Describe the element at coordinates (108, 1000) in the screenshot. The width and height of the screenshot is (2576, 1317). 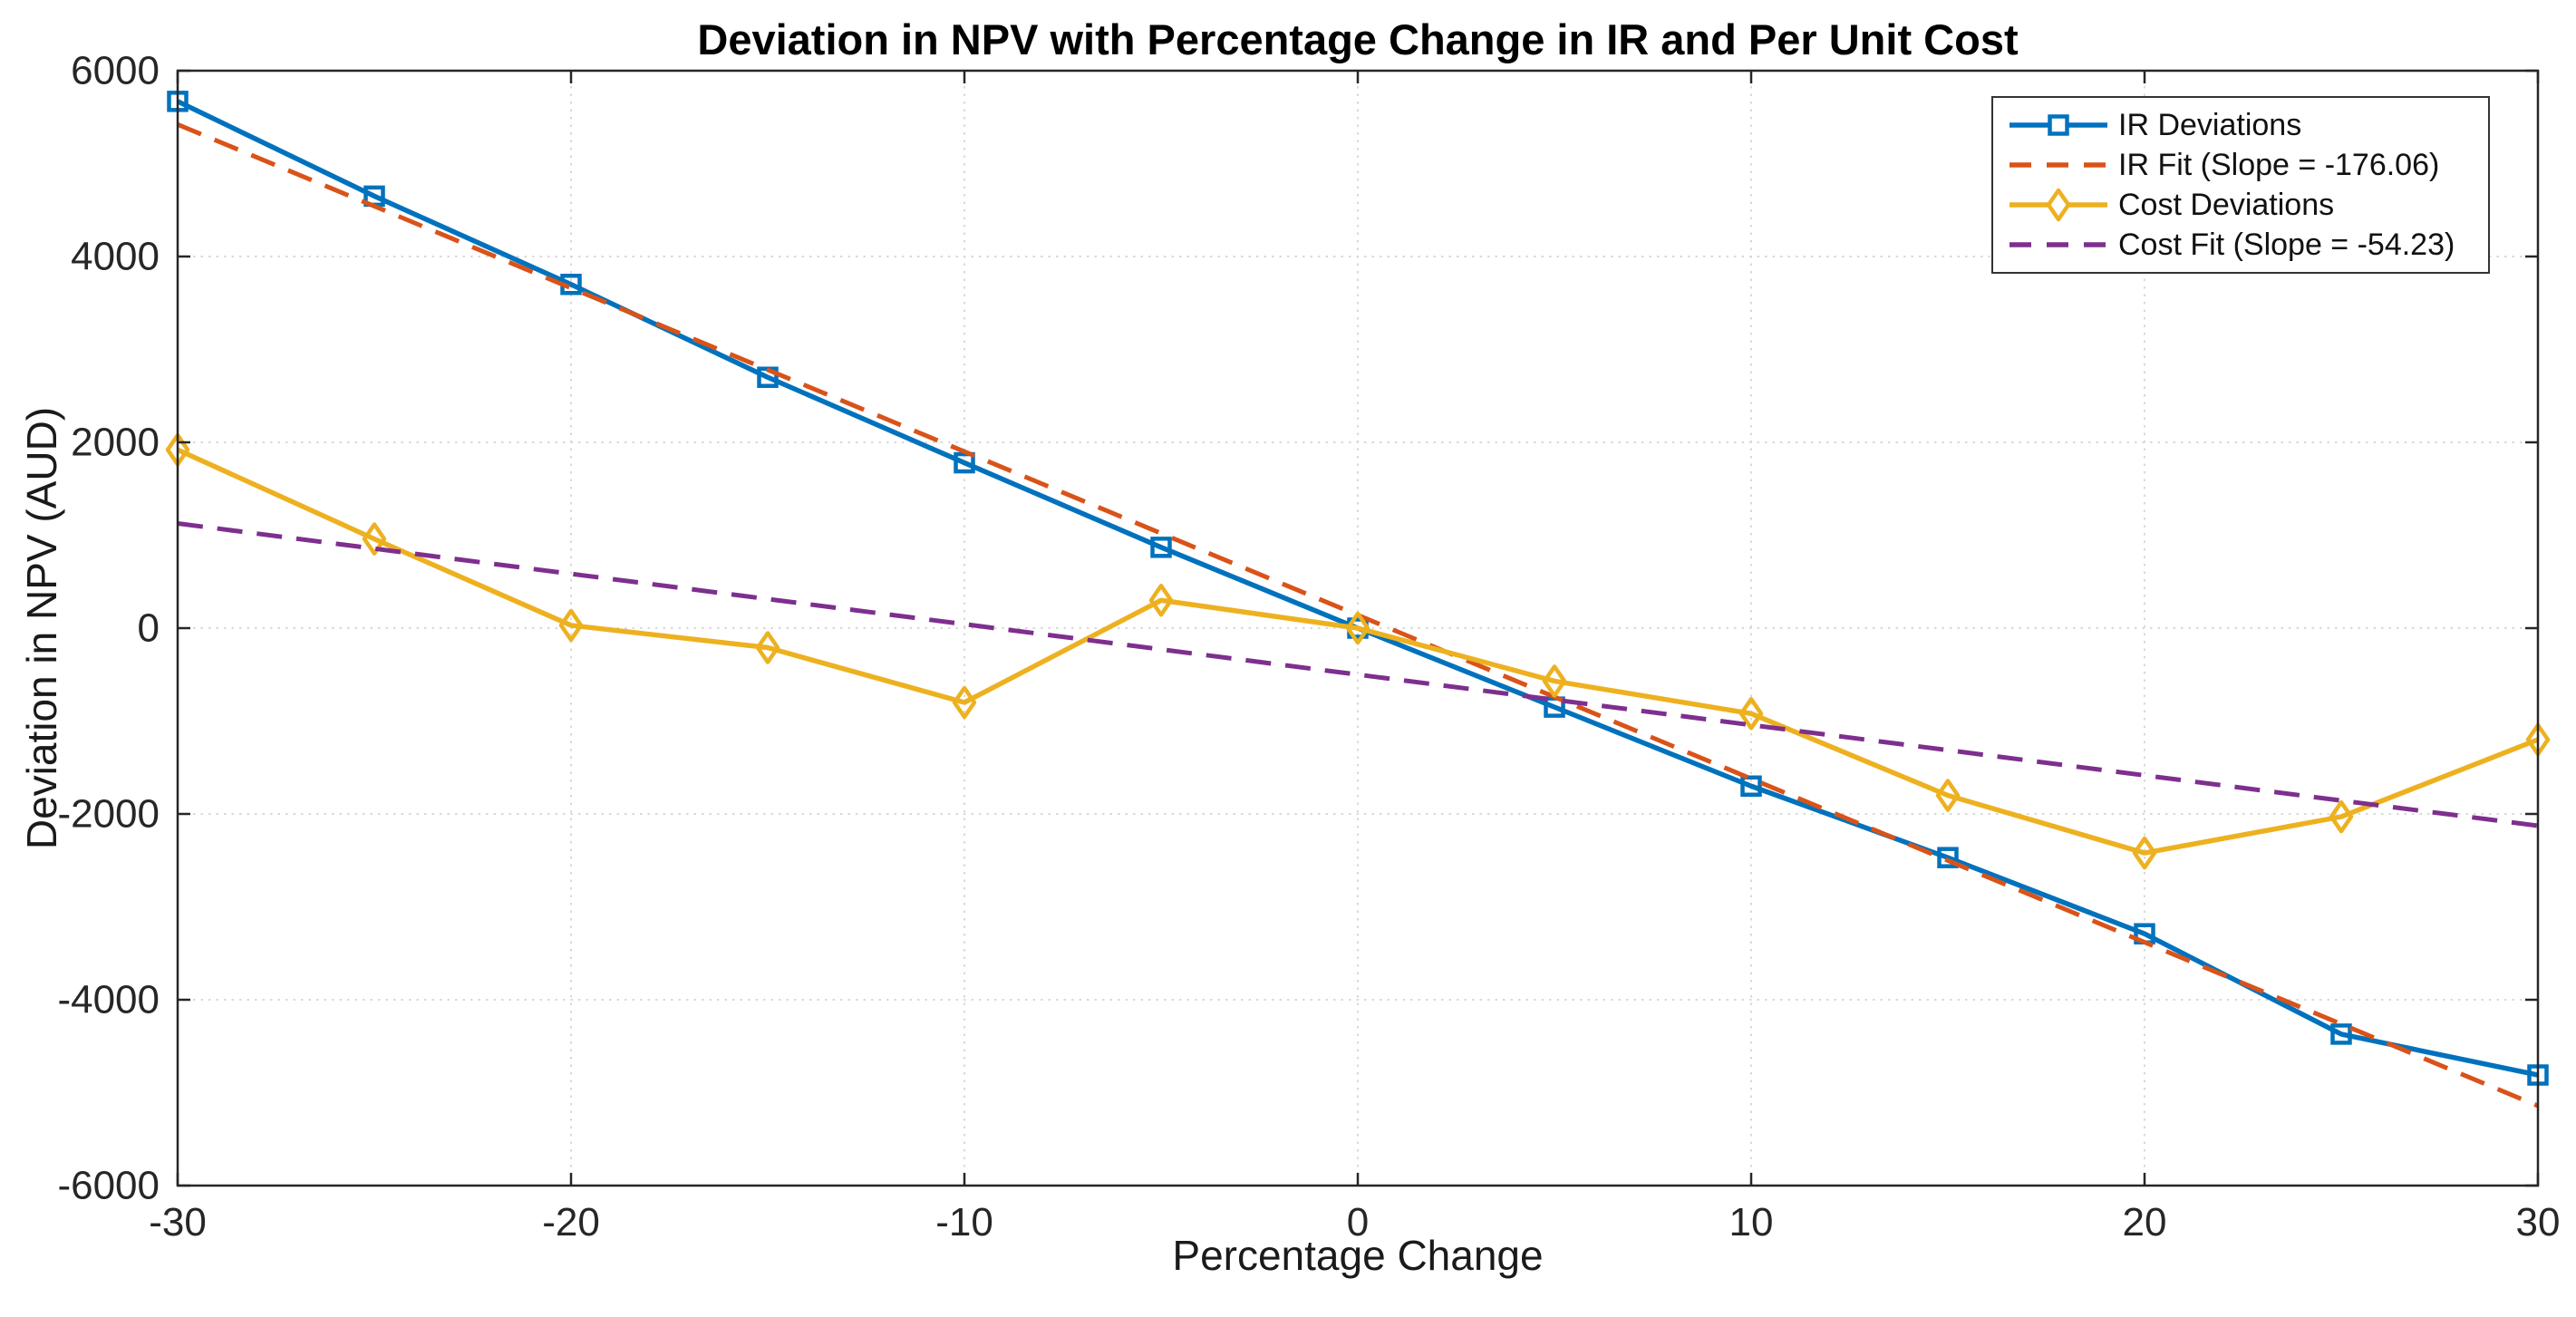
I see `y-tick-label: -4000` at that location.